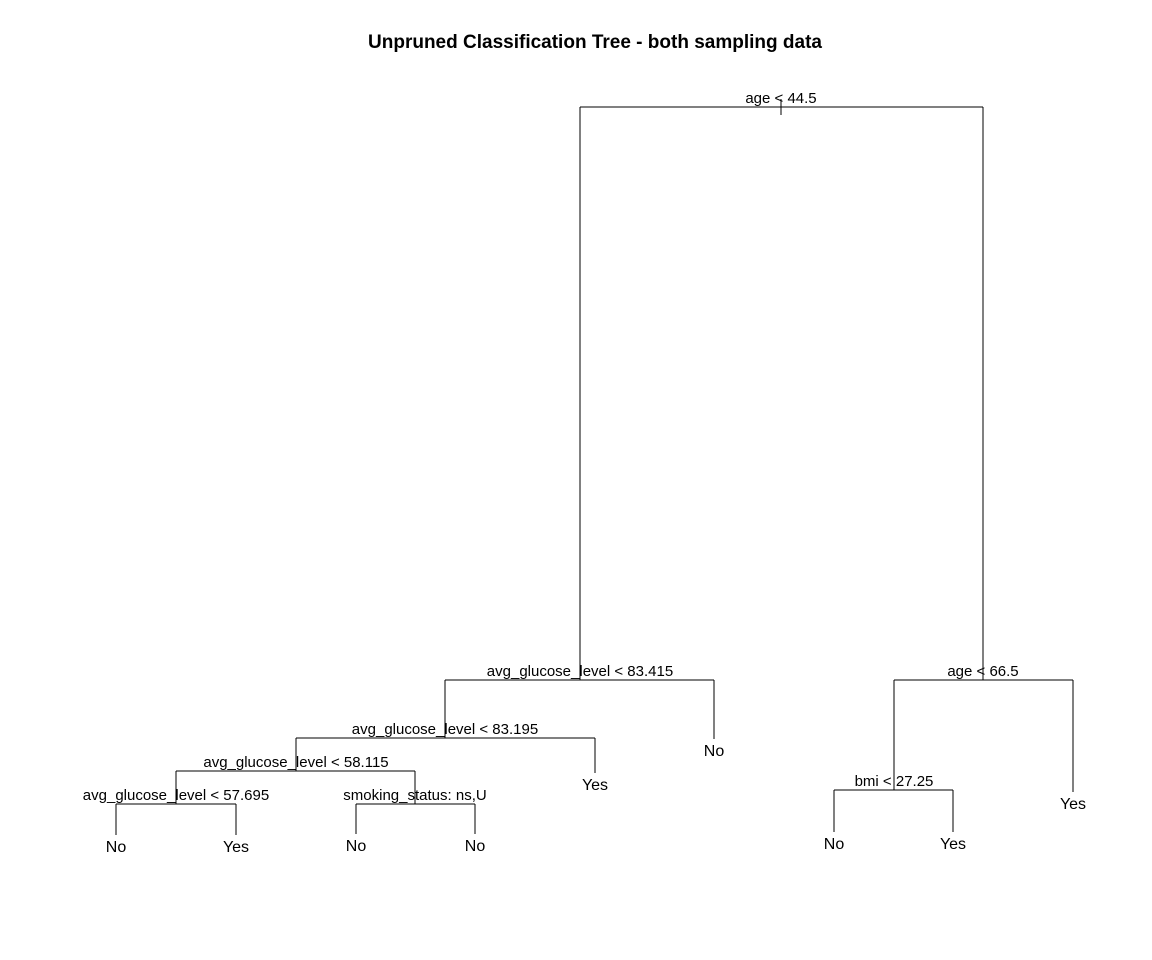 The height and width of the screenshot is (960, 1152). What do you see at coordinates (780, 98) in the screenshot?
I see `split-label: age < 44.5` at bounding box center [780, 98].